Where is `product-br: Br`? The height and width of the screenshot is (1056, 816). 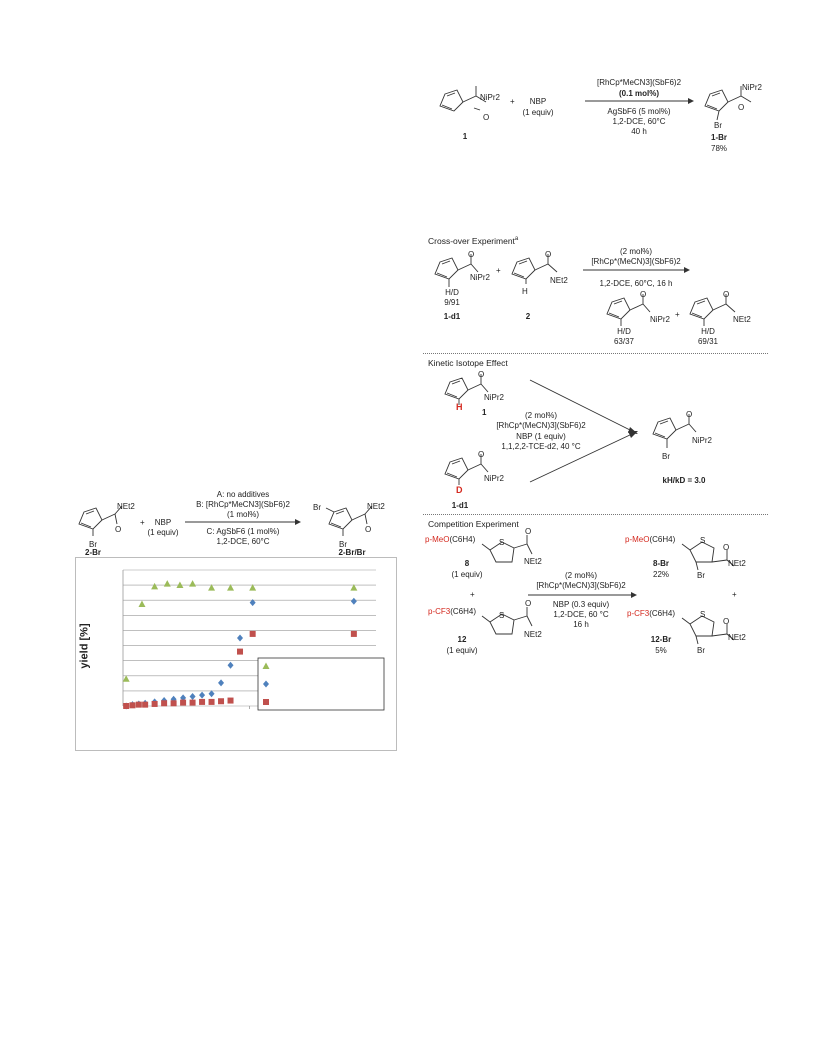 product-br: Br is located at coordinates (718, 125).